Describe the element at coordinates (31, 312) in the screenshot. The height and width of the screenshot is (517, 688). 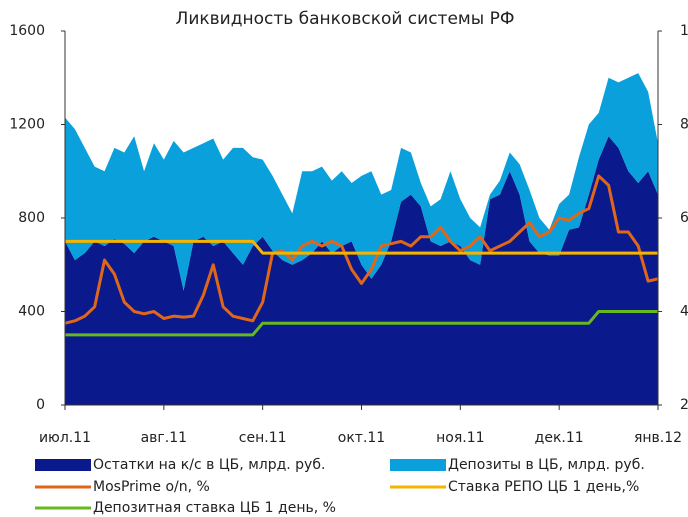
I see `y-tick-label: 400` at that location.